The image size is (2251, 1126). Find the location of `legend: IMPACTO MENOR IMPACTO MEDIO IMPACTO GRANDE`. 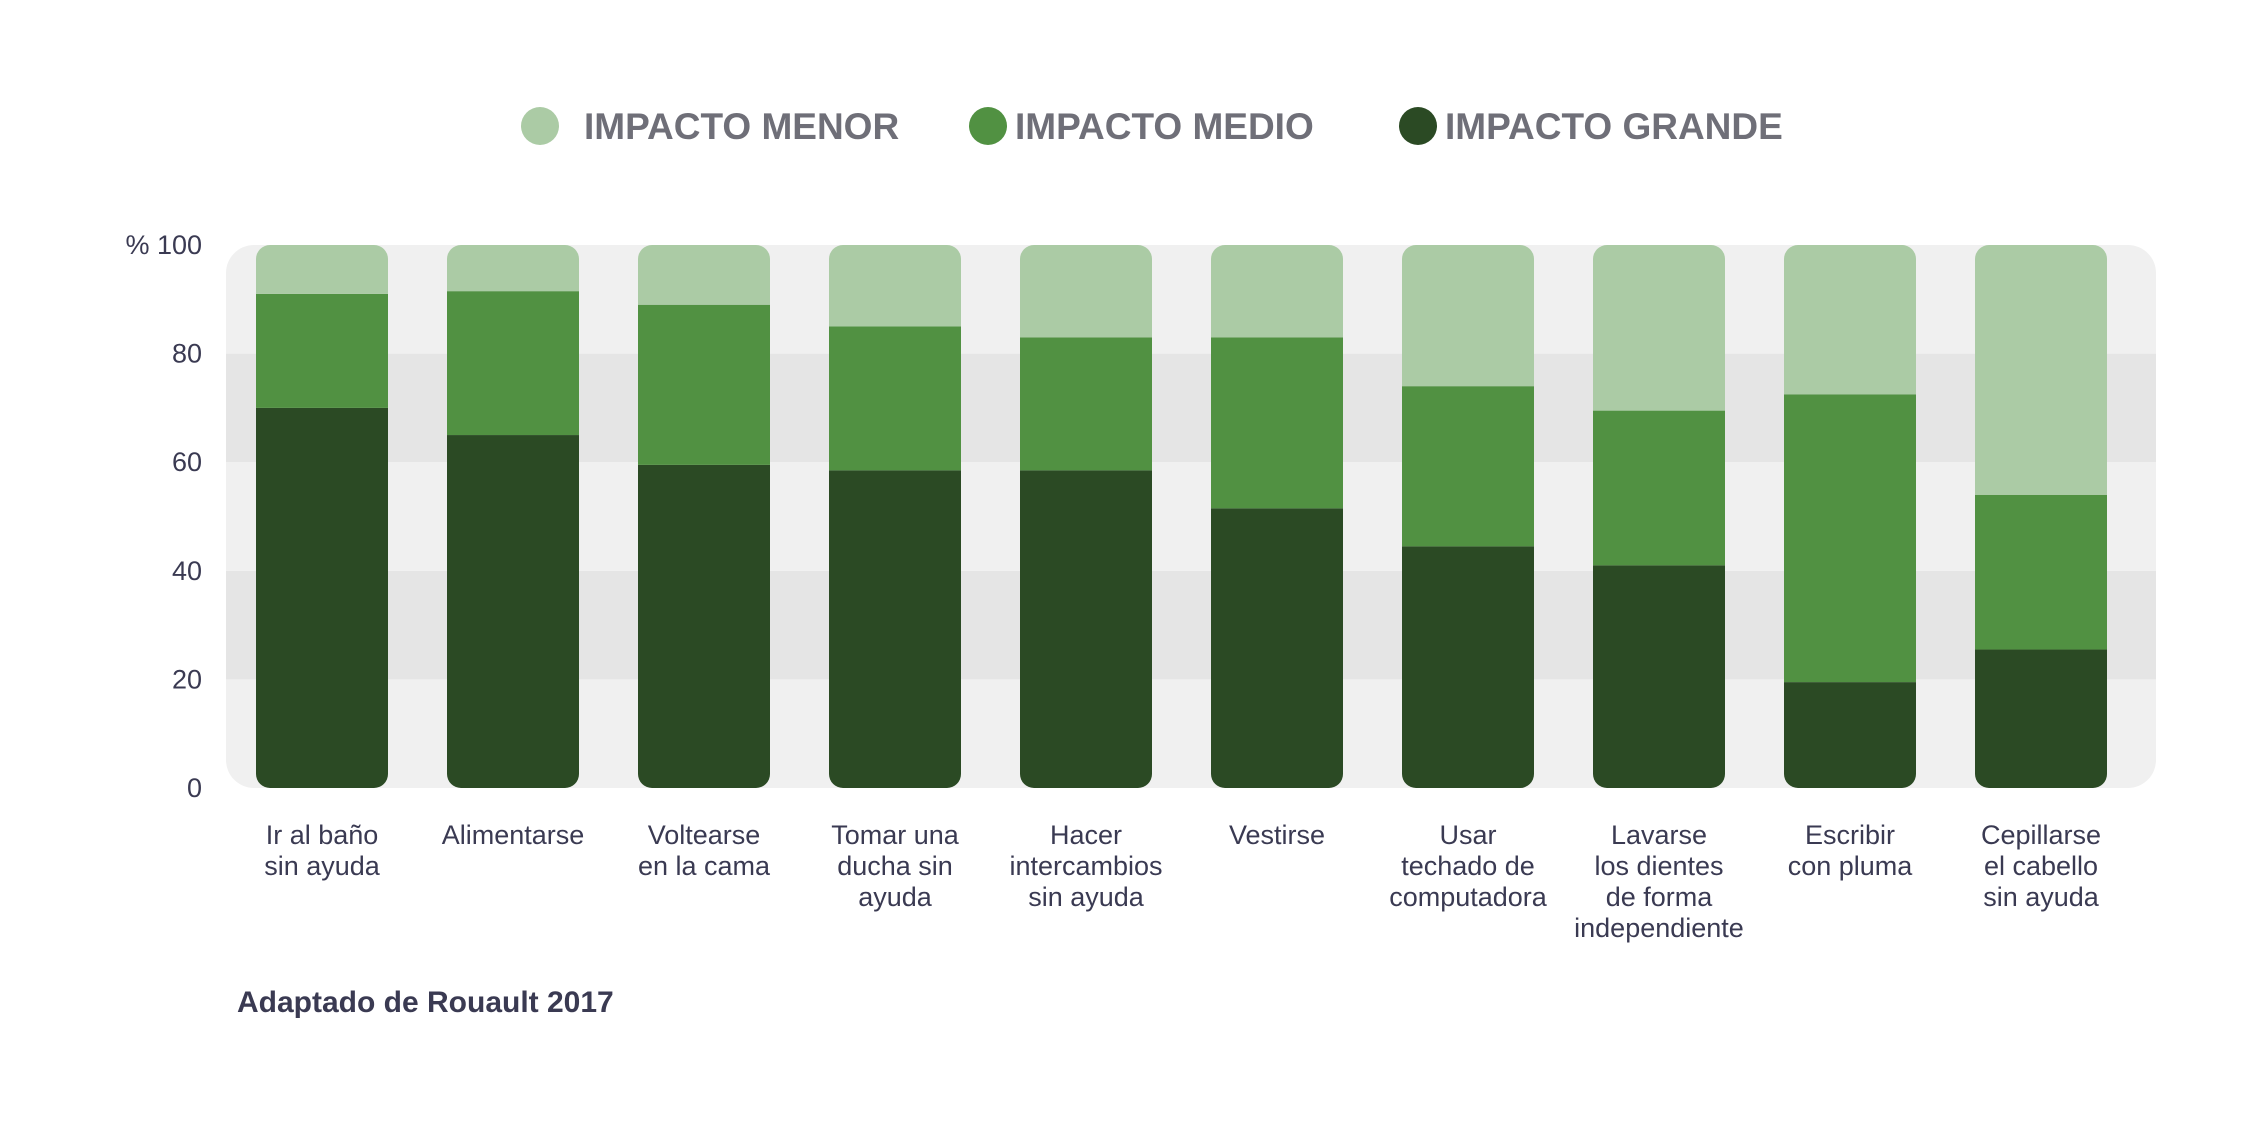

legend: IMPACTO MENOR IMPACTO MEDIO IMPACTO GRANDE is located at coordinates (1152, 126).